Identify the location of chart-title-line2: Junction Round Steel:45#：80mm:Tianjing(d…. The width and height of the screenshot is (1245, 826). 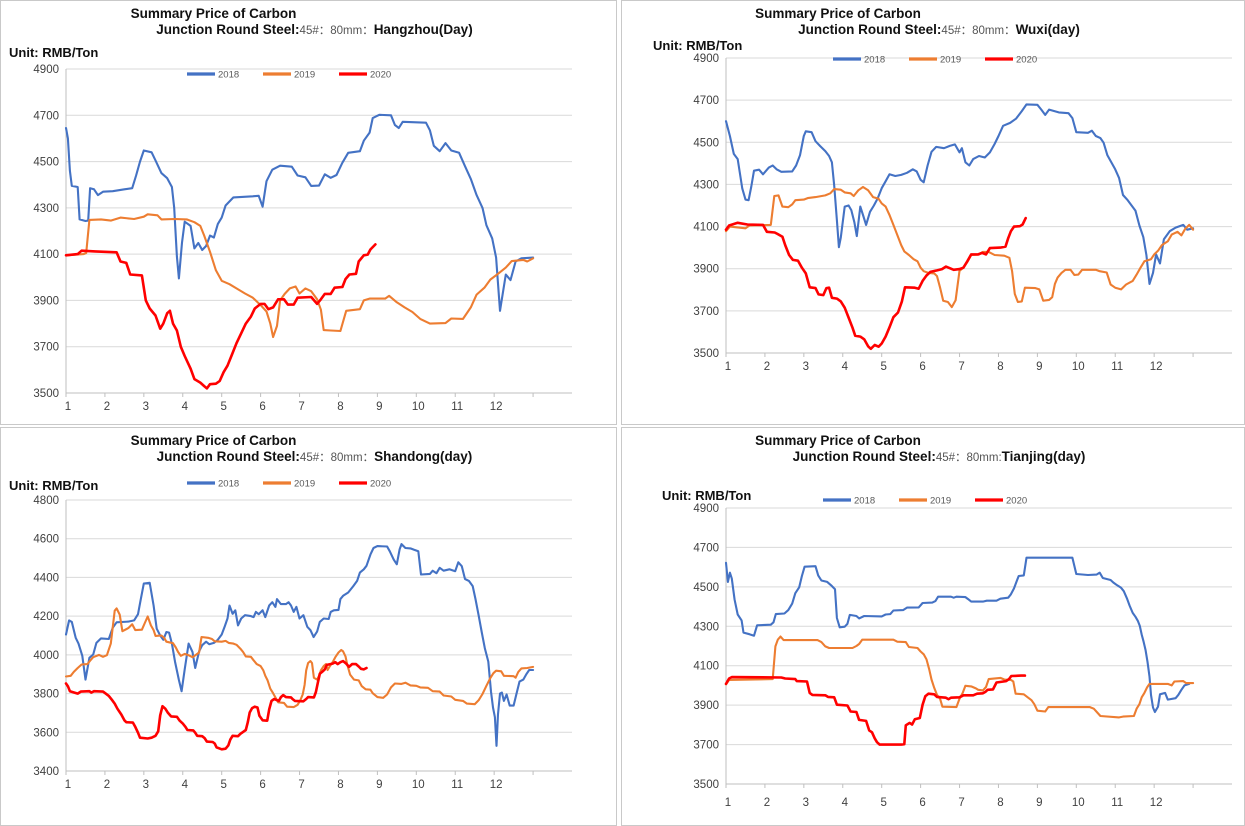
(936, 457).